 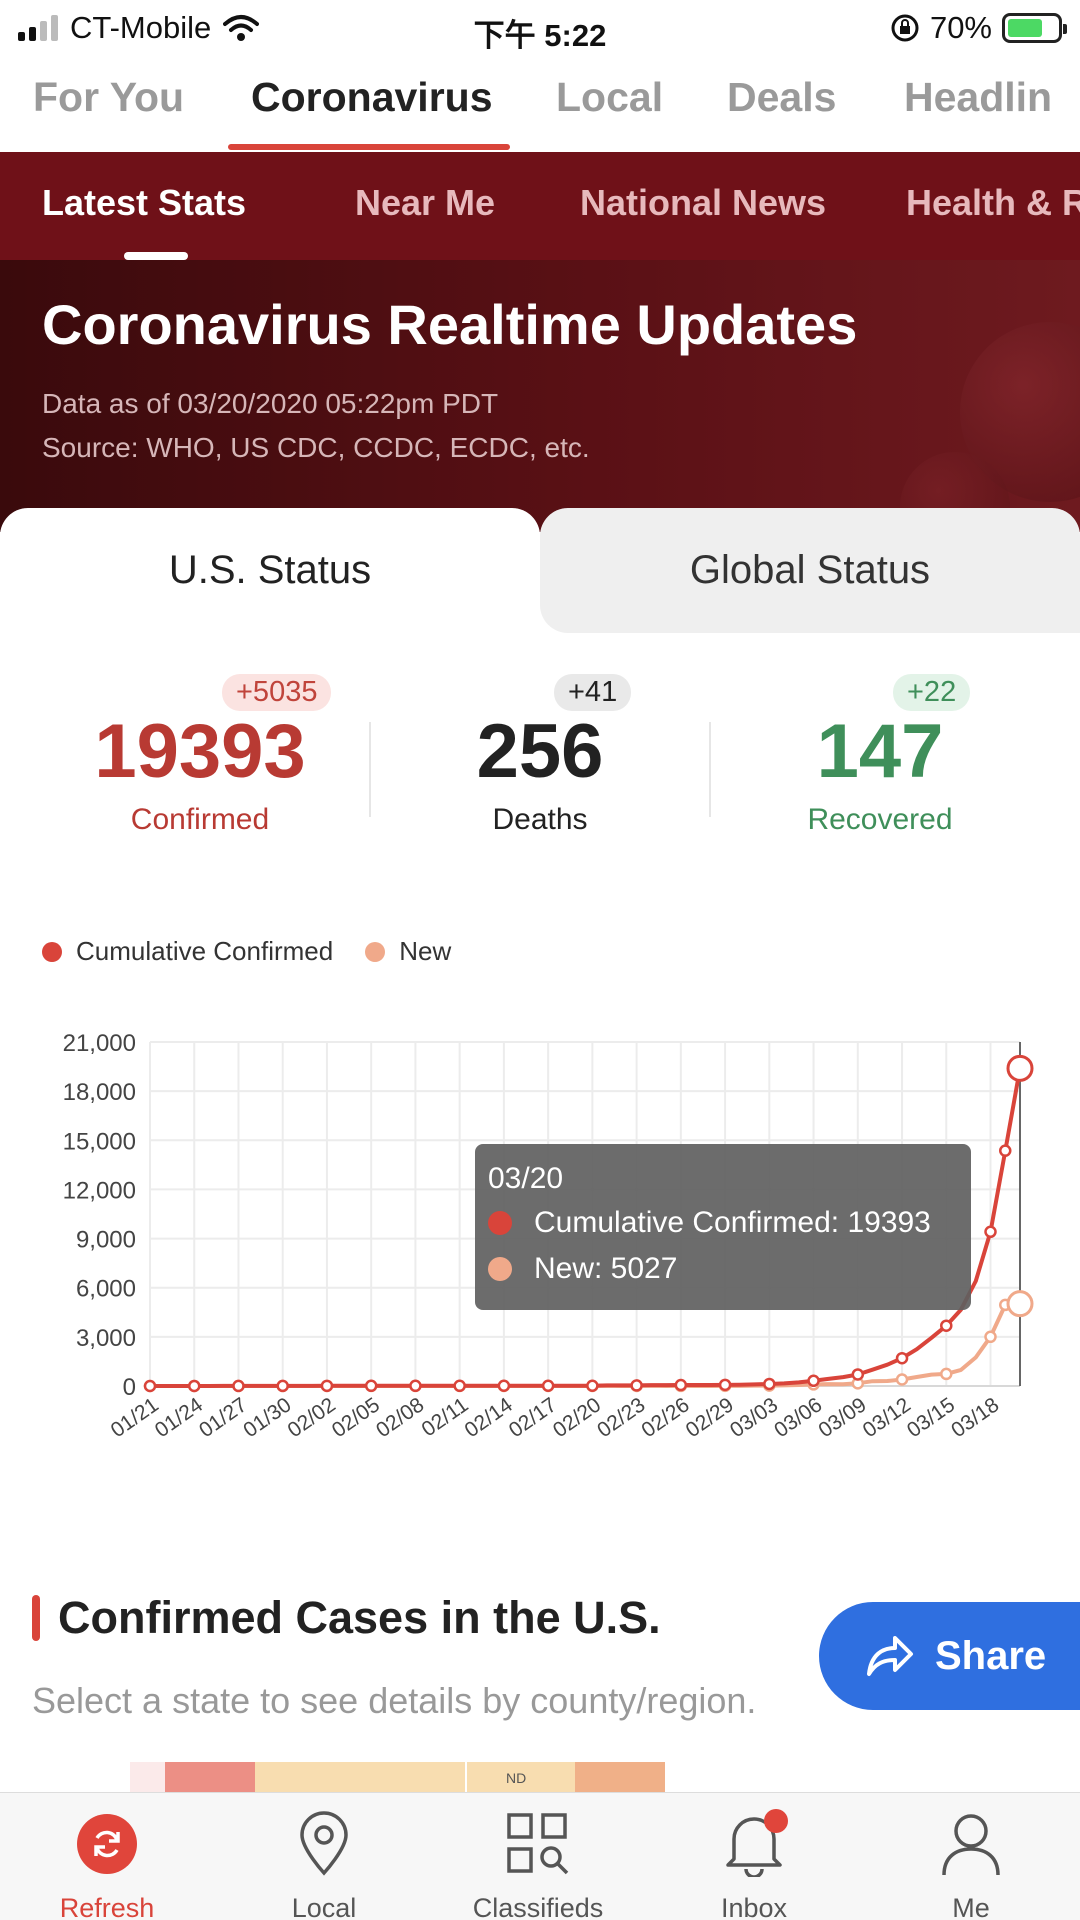 I want to click on recovered-label: Recovered, so click(x=880, y=819).